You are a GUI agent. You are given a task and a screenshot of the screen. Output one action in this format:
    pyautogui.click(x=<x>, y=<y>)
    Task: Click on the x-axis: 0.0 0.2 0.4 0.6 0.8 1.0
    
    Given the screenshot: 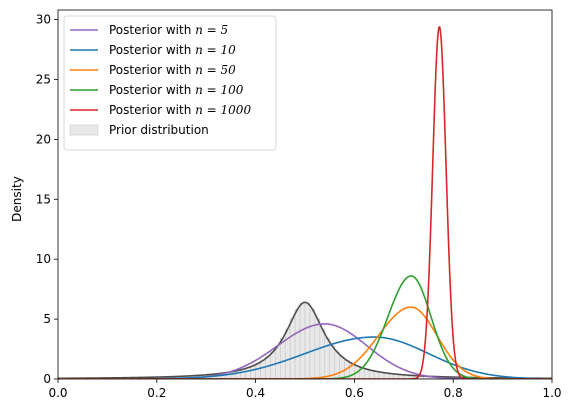 What is the action you would take?
    pyautogui.click(x=305, y=389)
    